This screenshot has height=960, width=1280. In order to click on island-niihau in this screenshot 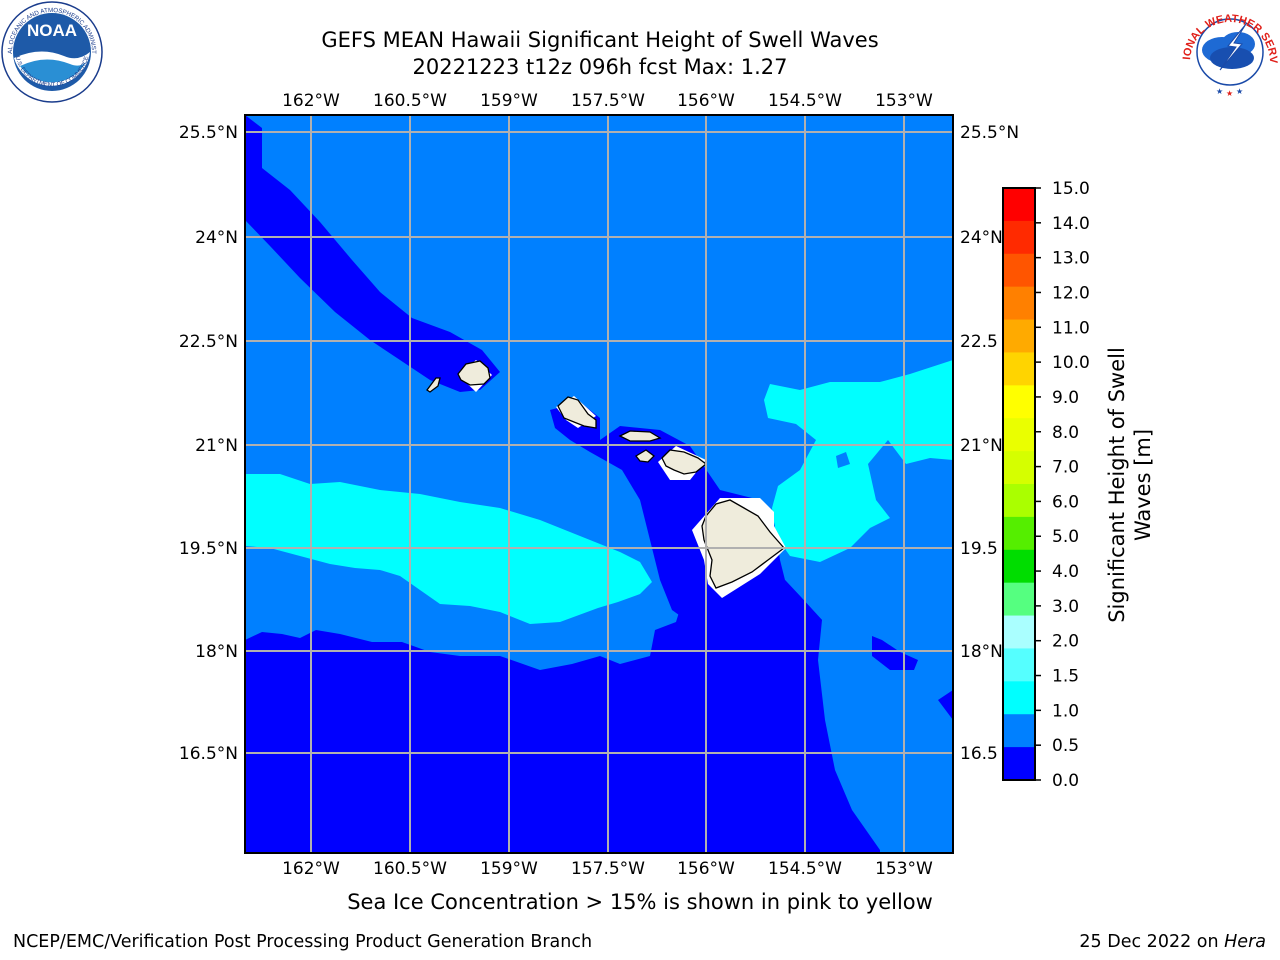, I will do `click(433, 385)`.